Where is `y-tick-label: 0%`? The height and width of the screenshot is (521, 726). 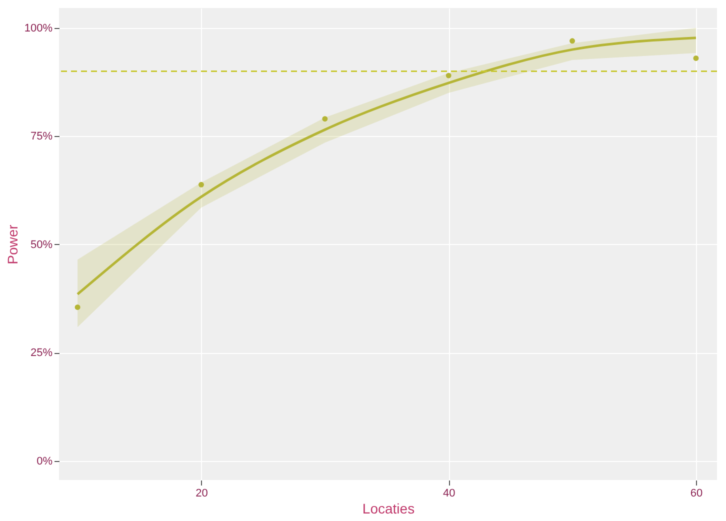
y-tick-label: 0% is located at coordinates (44, 461).